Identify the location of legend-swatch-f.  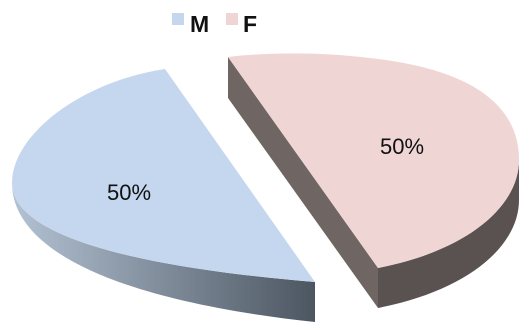
(232, 19).